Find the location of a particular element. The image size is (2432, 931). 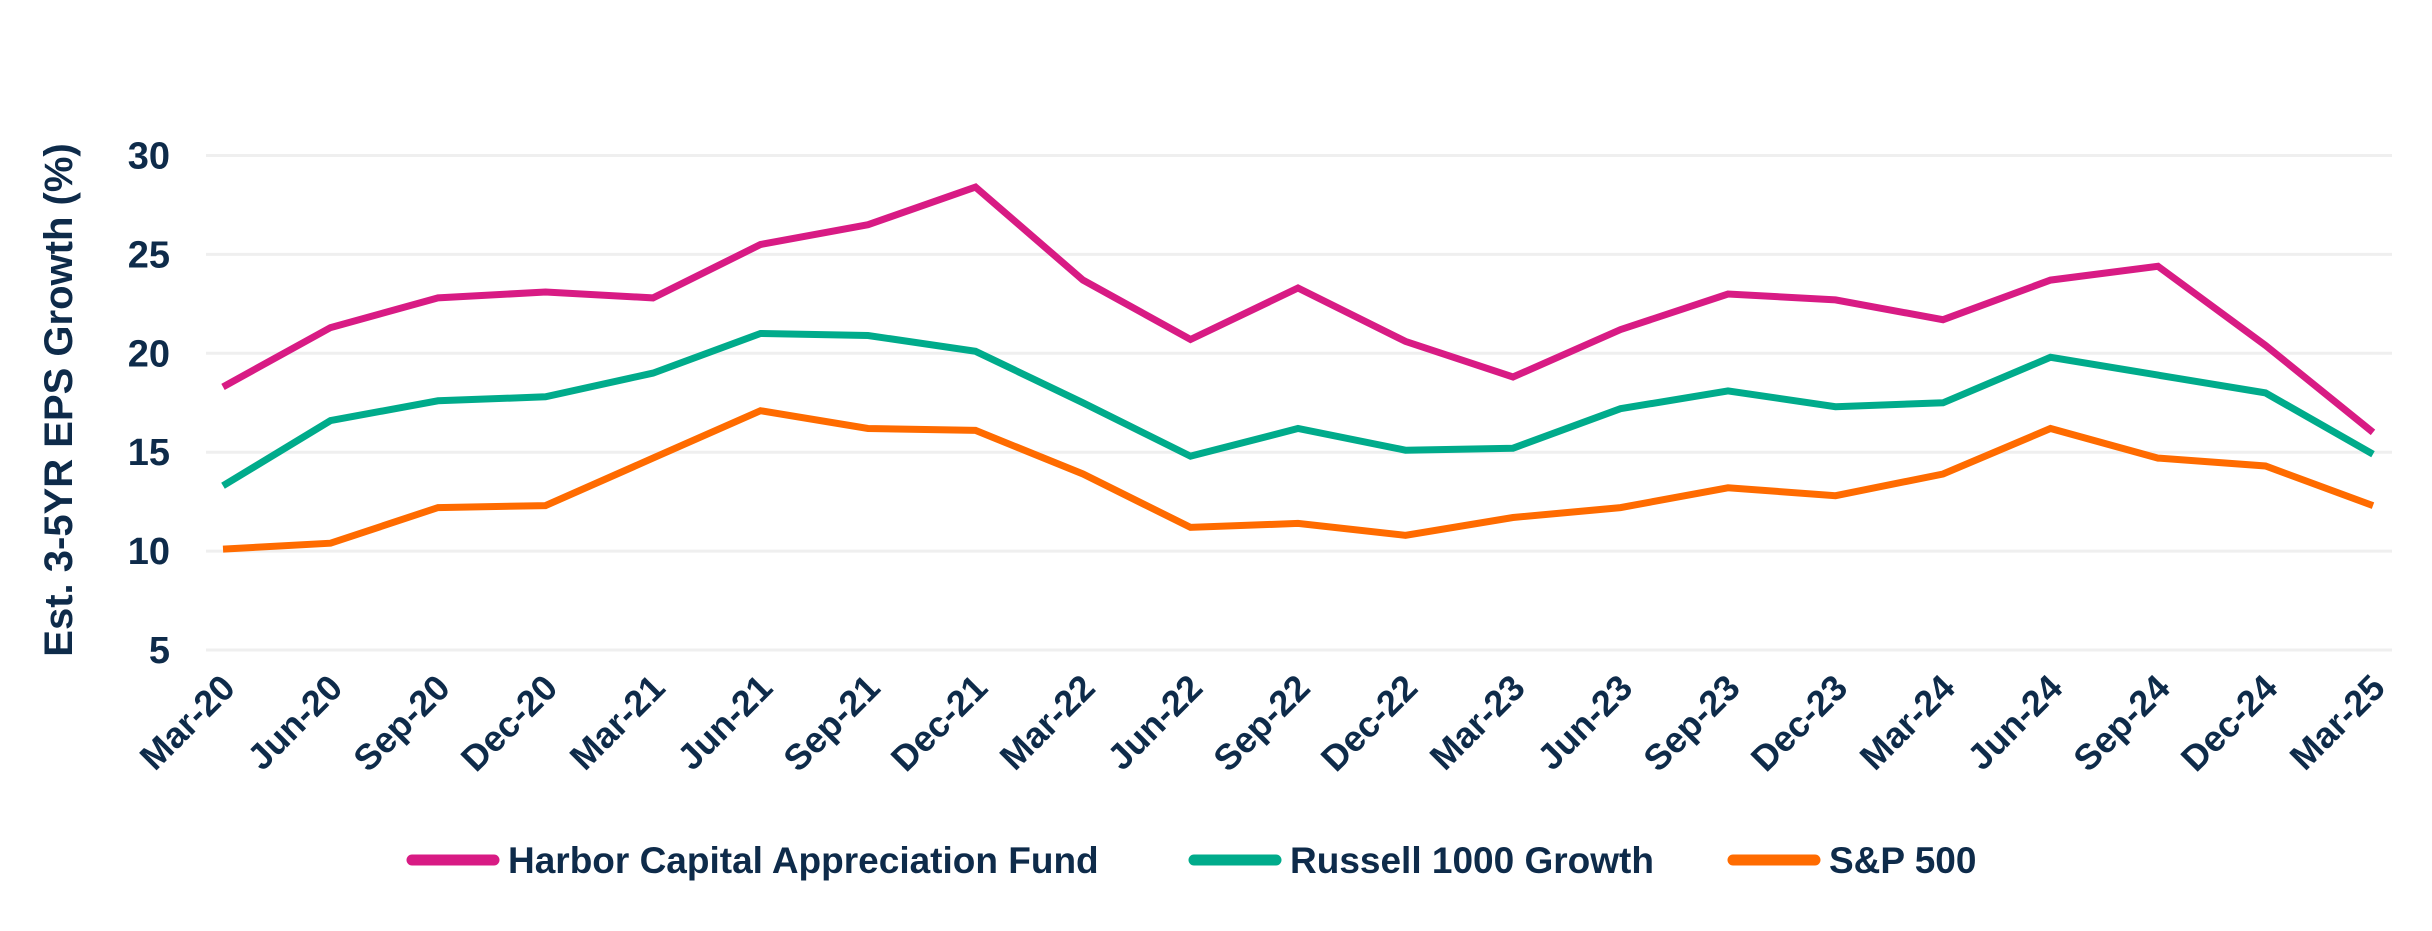

legend-label: Harbor Capital Appreciation Fund is located at coordinates (803, 860).